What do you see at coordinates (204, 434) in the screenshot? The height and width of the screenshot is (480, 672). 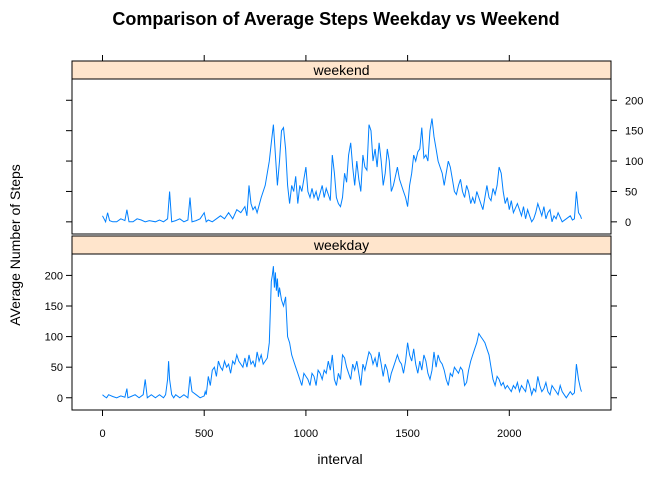 I see `x-tick-label-500: 500` at bounding box center [204, 434].